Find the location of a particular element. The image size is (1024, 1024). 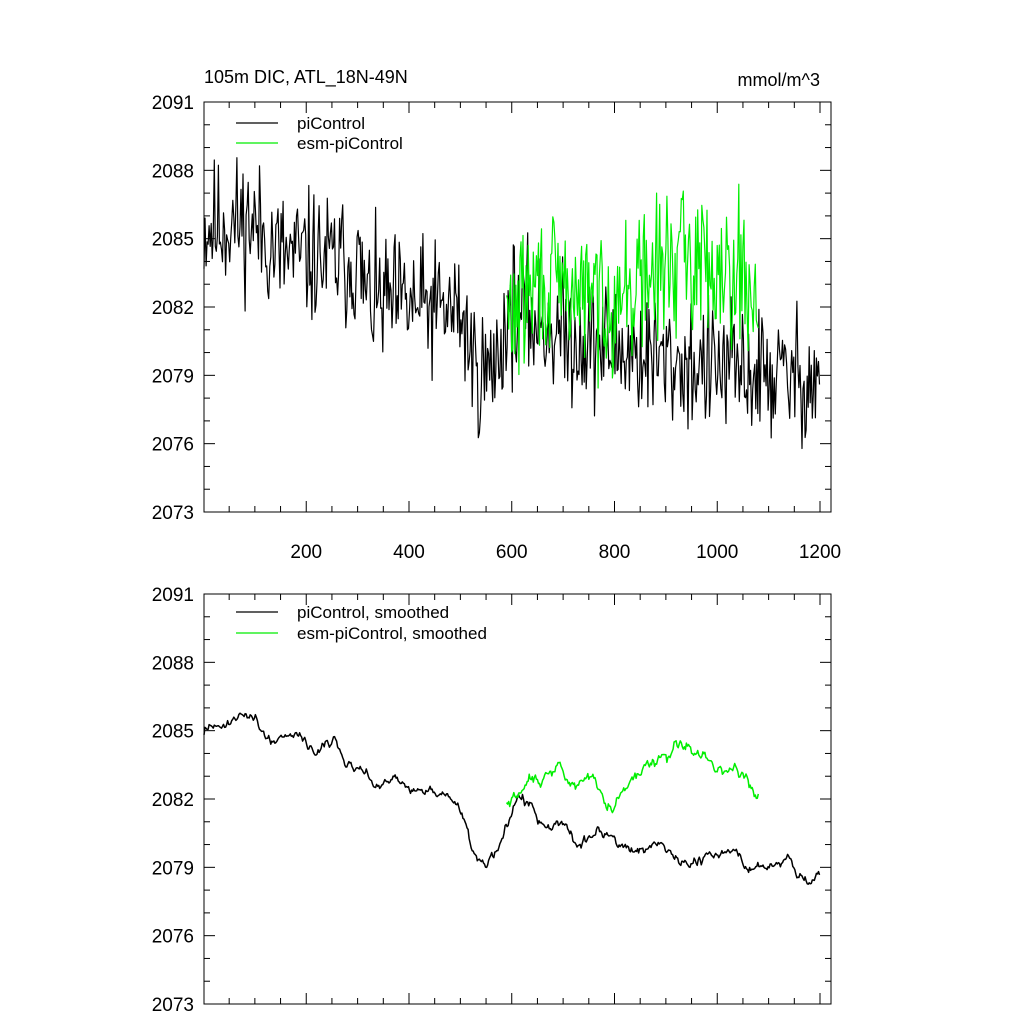

series-line-esm-picontrol-smoothed is located at coordinates (632, 777).